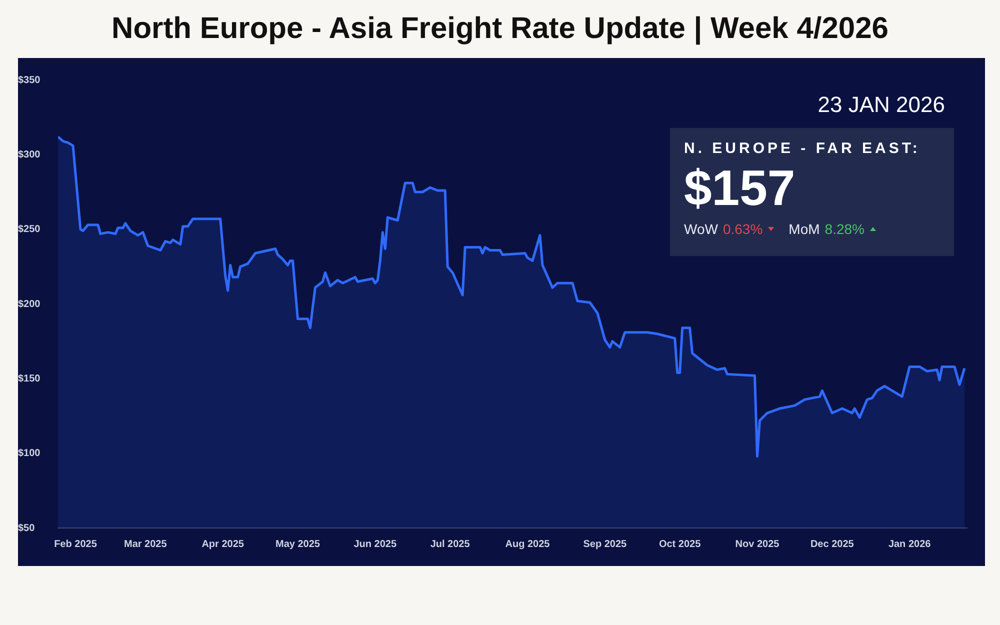  I want to click on chart-title: North Europe - Asia Freight Rate Update | Week 4/2026, so click(500, 29).